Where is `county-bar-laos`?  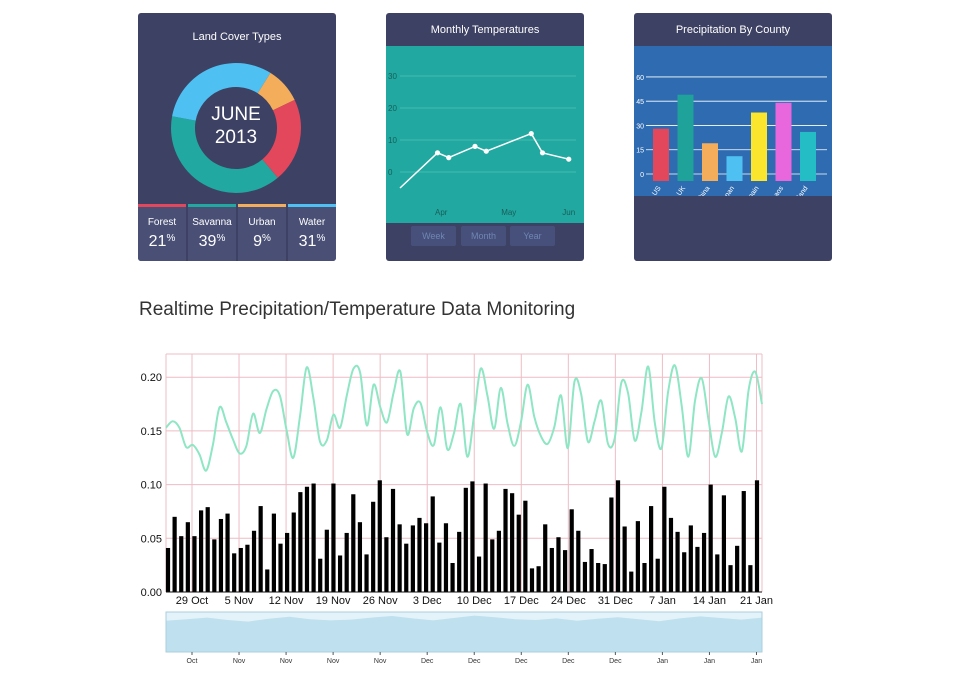
county-bar-laos is located at coordinates (783, 141).